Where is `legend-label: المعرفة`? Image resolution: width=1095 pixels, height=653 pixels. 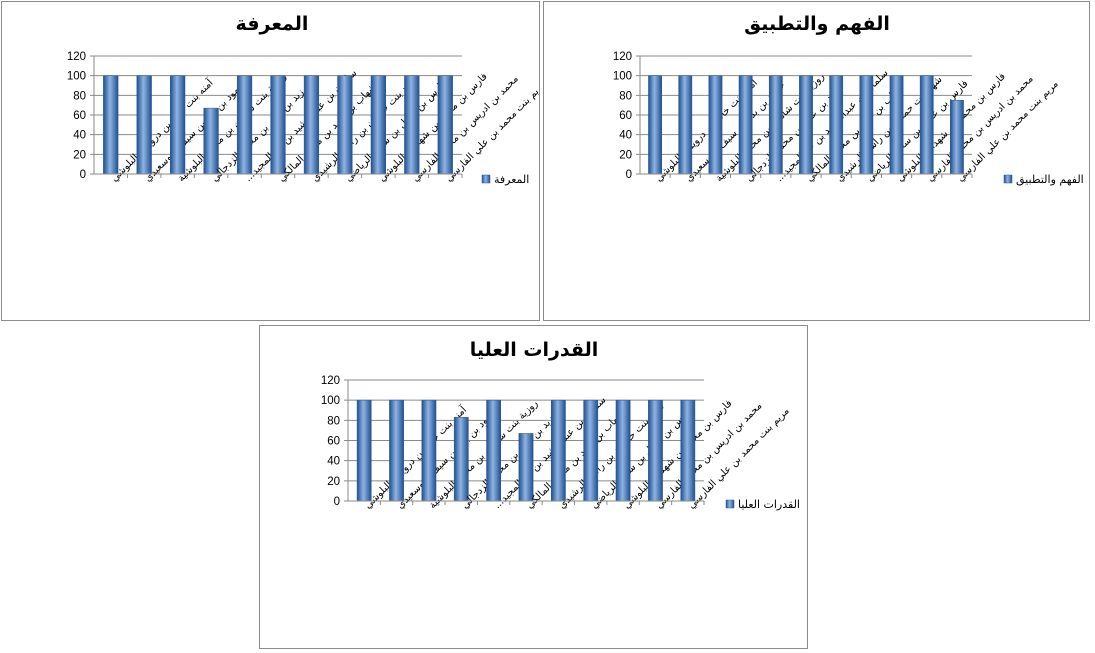 legend-label: المعرفة is located at coordinates (511, 179).